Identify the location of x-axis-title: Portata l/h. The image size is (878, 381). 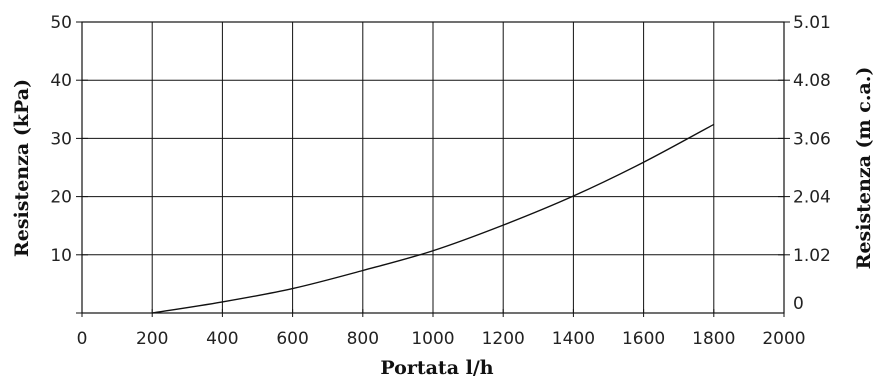
(436, 368).